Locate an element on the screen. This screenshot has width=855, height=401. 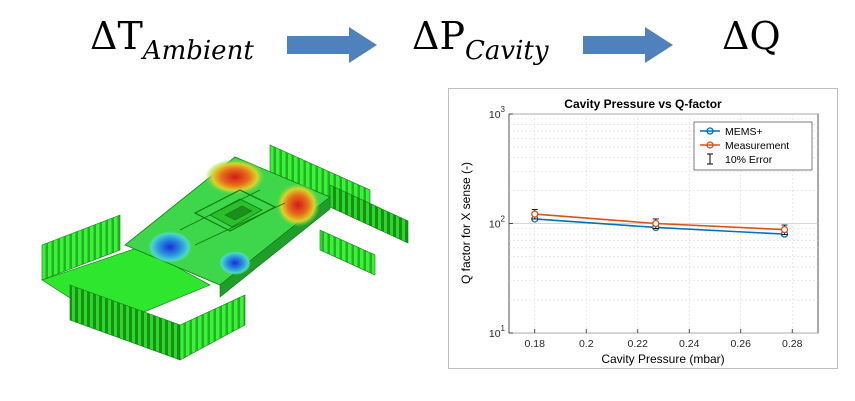
legend-label-measurement: Measurement is located at coordinates (757, 146).